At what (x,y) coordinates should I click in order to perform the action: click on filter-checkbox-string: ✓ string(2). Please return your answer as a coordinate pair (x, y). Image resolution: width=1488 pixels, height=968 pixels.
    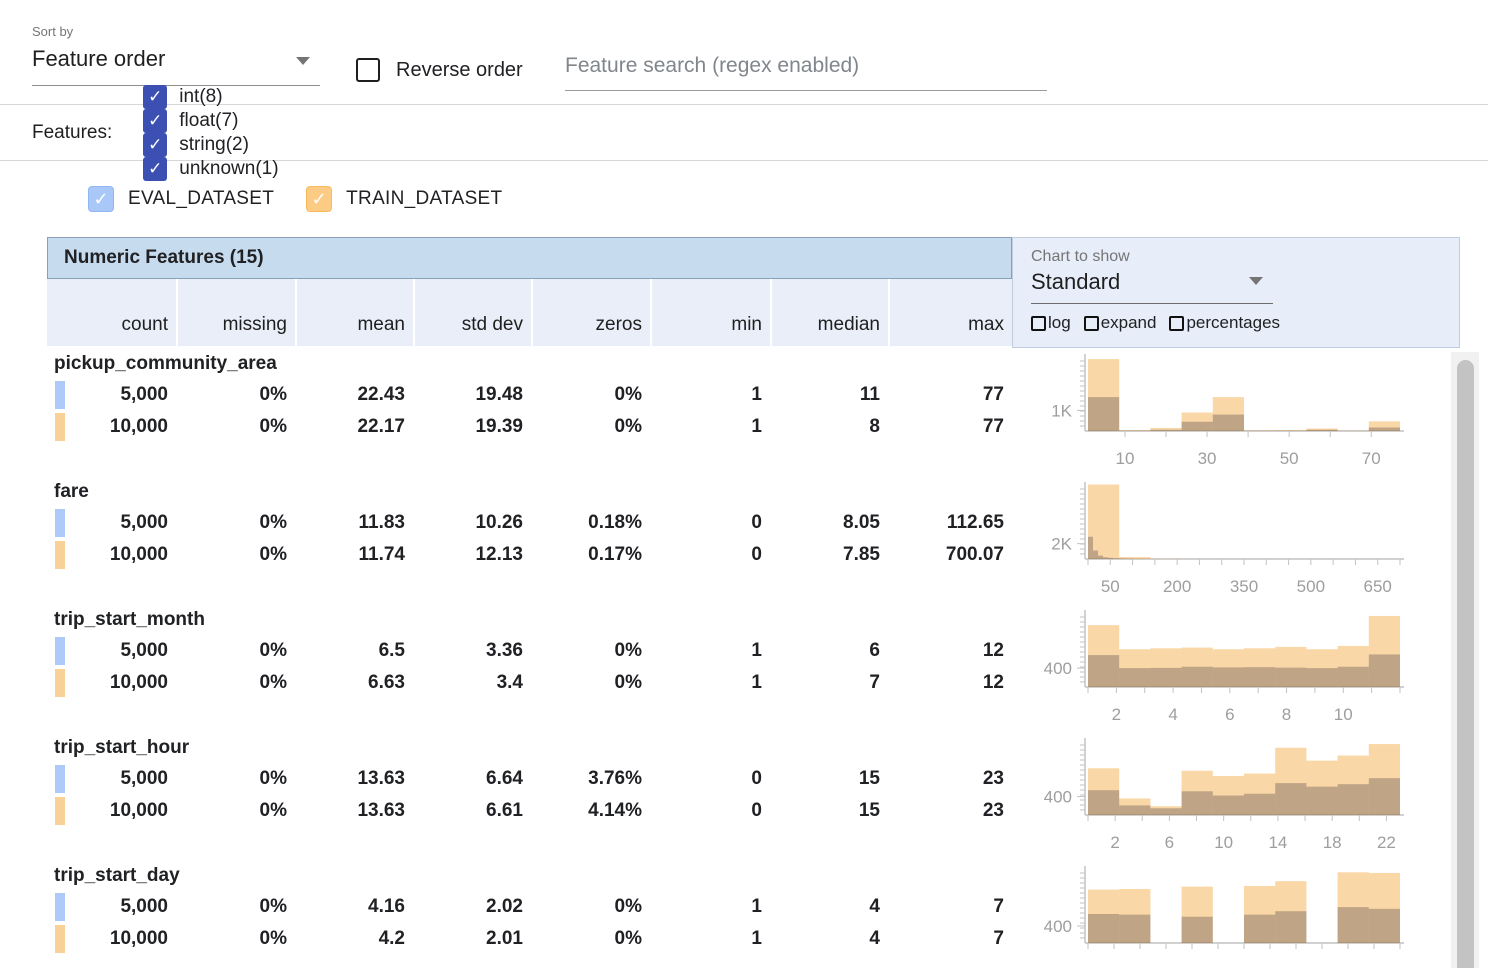
    Looking at the image, I should click on (210, 144).